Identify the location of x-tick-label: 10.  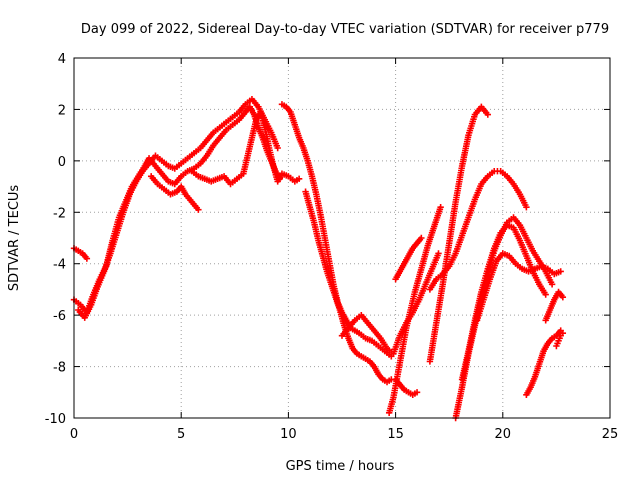
(288, 434).